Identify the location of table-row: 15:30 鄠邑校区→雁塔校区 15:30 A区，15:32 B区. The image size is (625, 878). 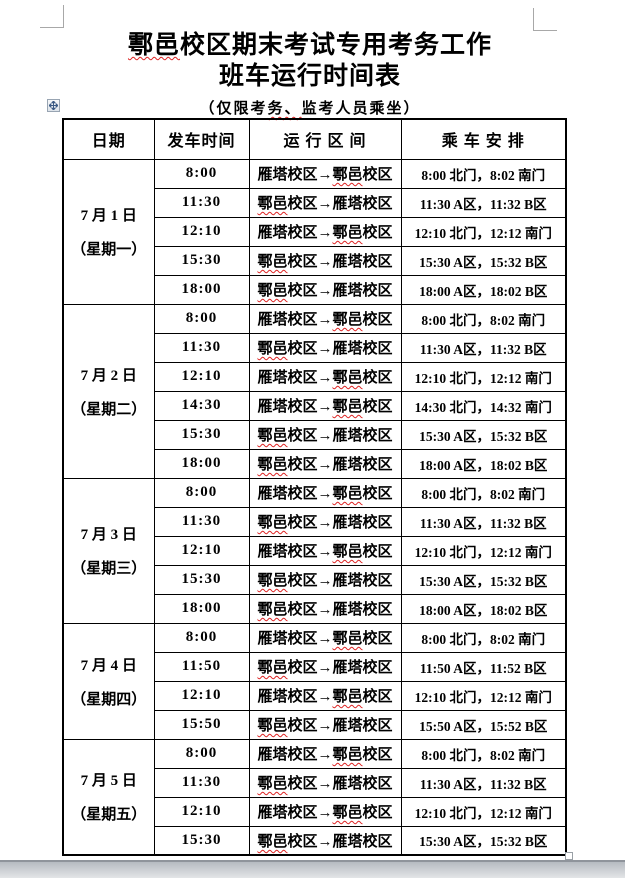
(315, 579).